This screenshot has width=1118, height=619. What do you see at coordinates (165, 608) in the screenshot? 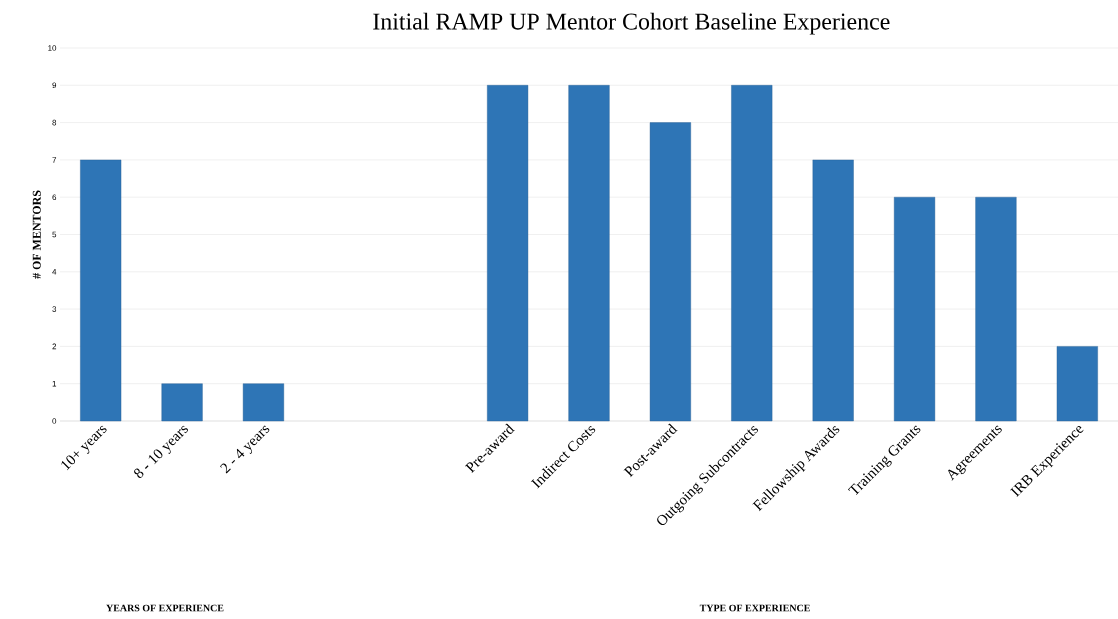
I see `text: YEARS OF EXPERIENCE` at bounding box center [165, 608].